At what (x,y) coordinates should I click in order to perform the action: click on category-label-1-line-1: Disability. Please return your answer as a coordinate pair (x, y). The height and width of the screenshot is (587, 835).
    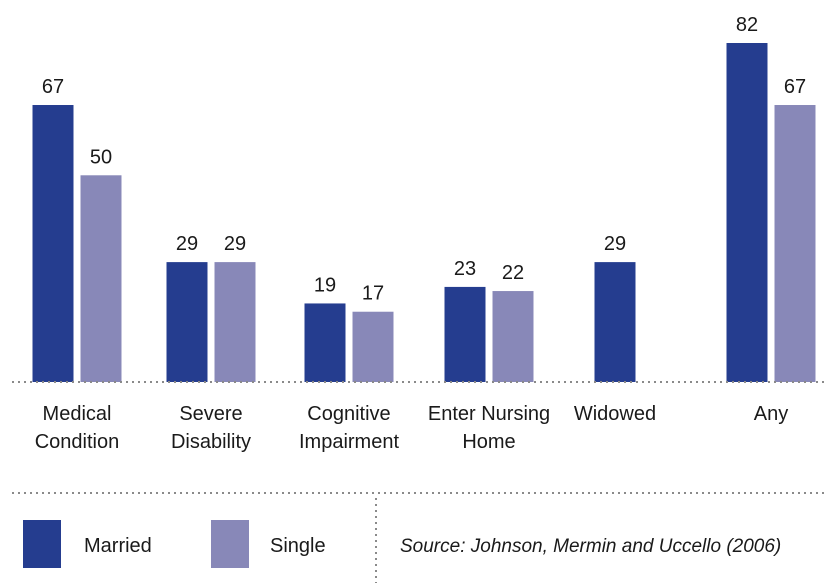
    Looking at the image, I should click on (211, 442).